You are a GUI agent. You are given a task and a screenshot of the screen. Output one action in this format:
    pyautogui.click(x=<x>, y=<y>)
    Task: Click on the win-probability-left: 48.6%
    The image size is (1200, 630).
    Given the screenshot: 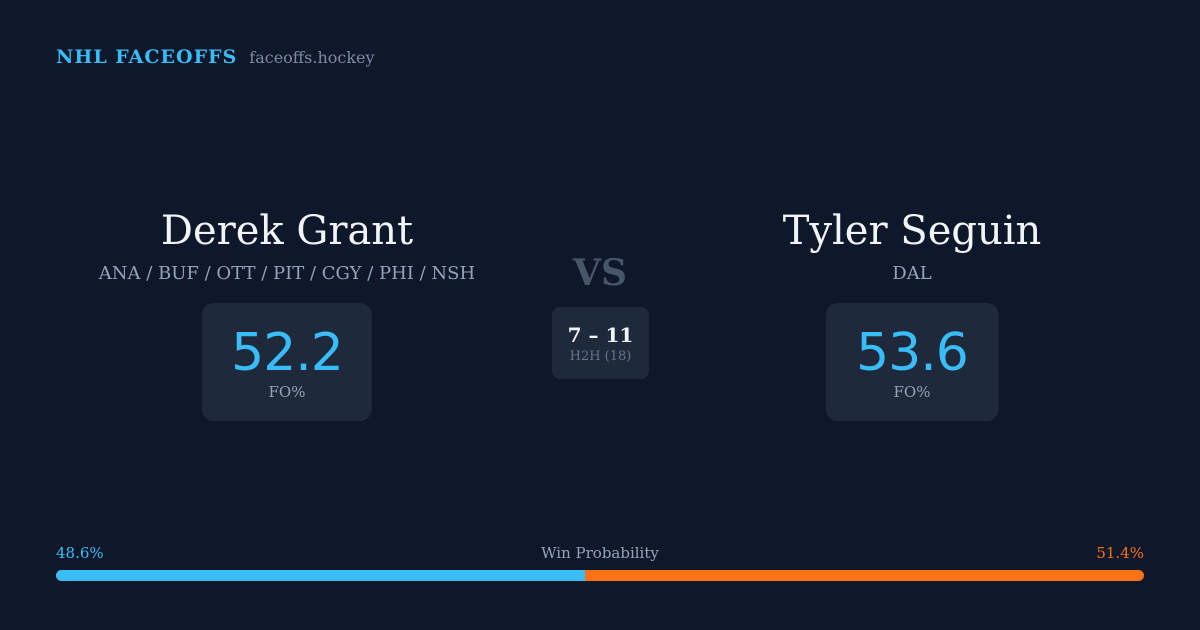 What is the action you would take?
    pyautogui.click(x=80, y=553)
    